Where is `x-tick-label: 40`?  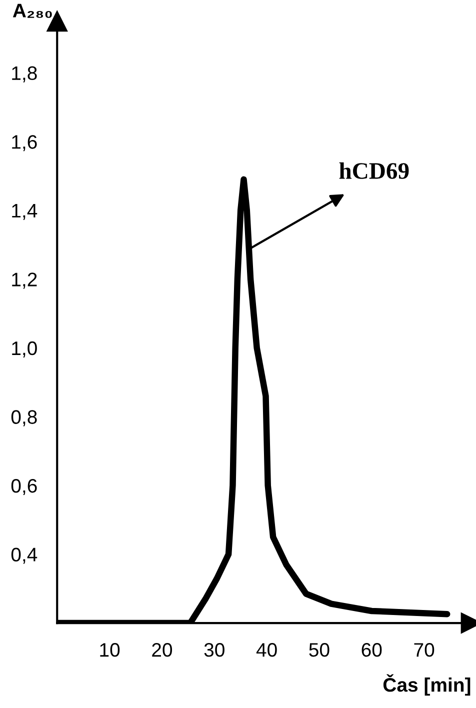 x-tick-label: 40 is located at coordinates (266, 650).